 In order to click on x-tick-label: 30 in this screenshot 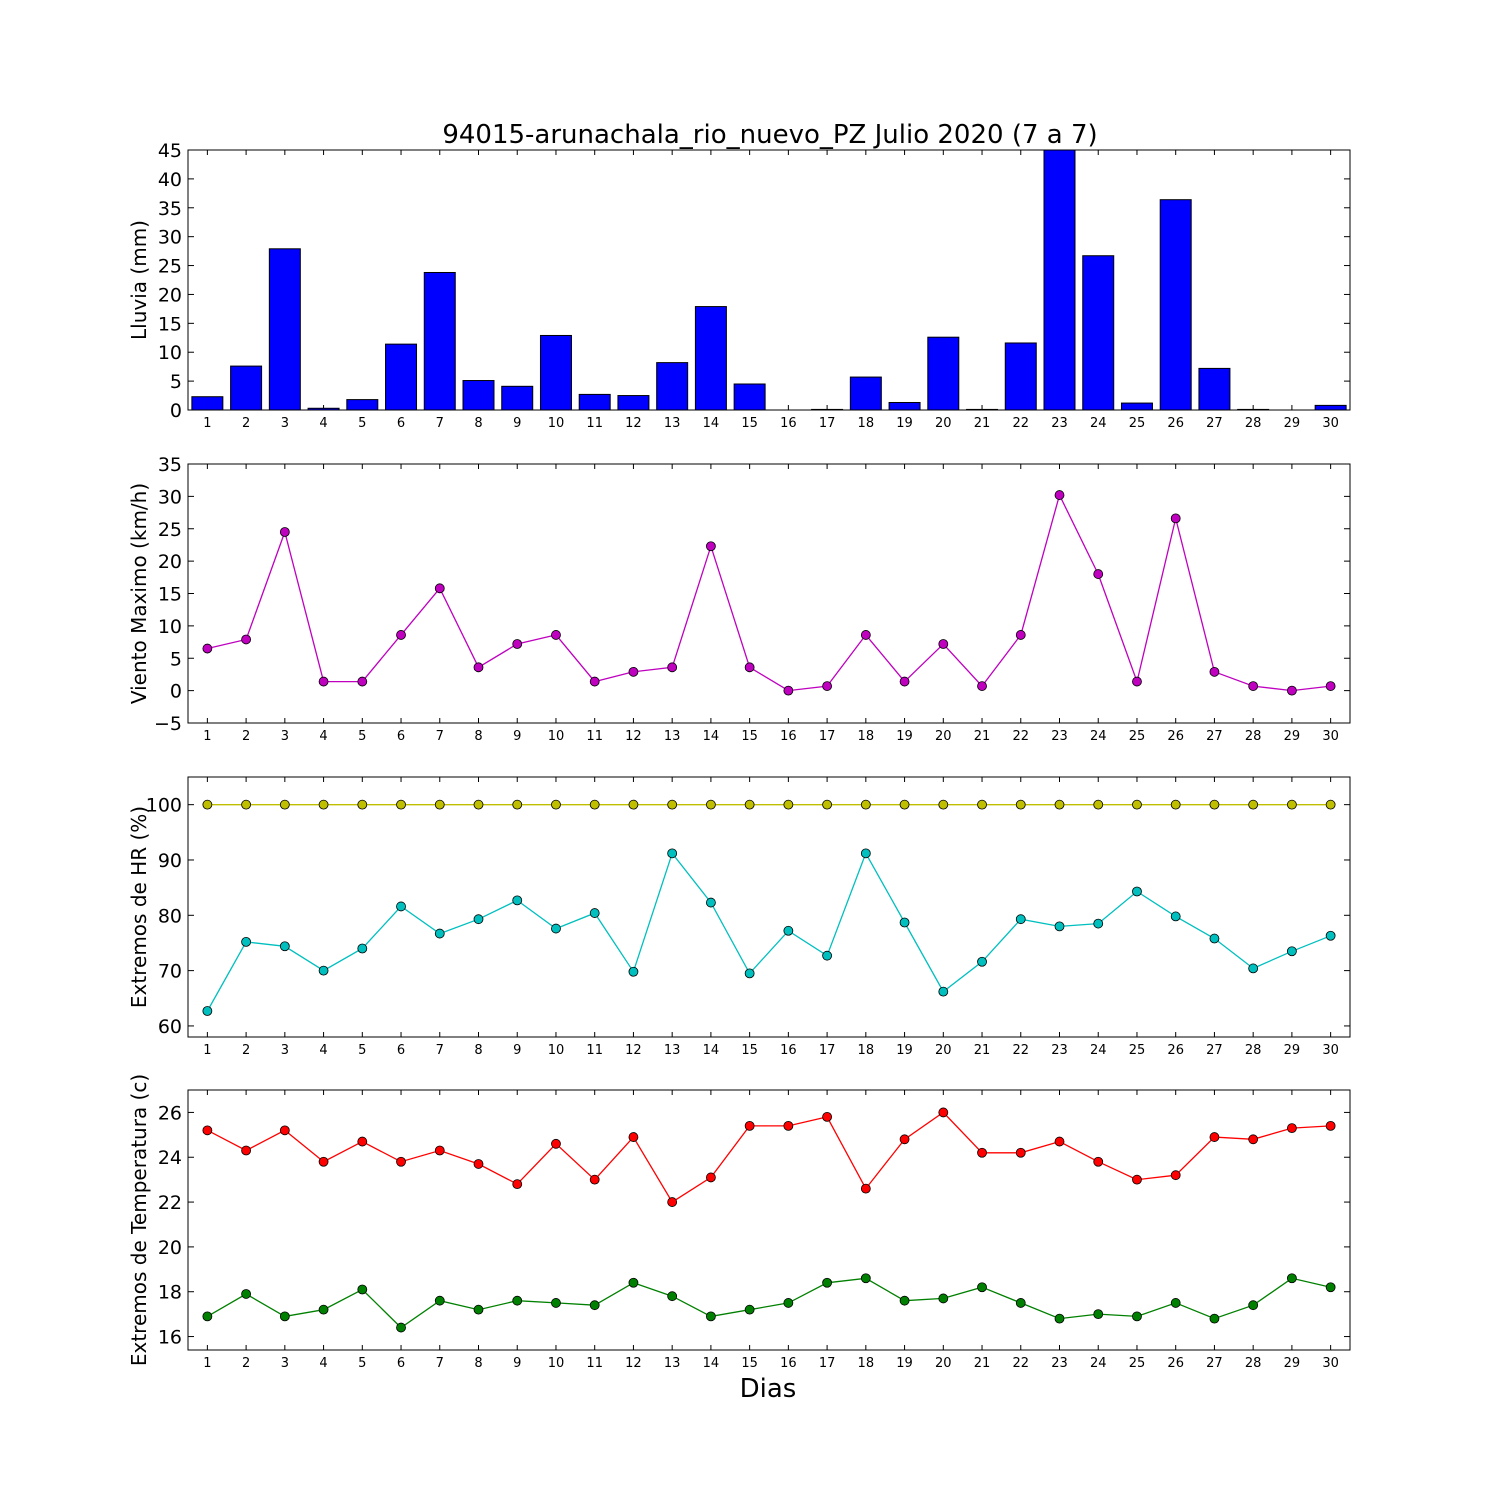, I will do `click(1330, 423)`.